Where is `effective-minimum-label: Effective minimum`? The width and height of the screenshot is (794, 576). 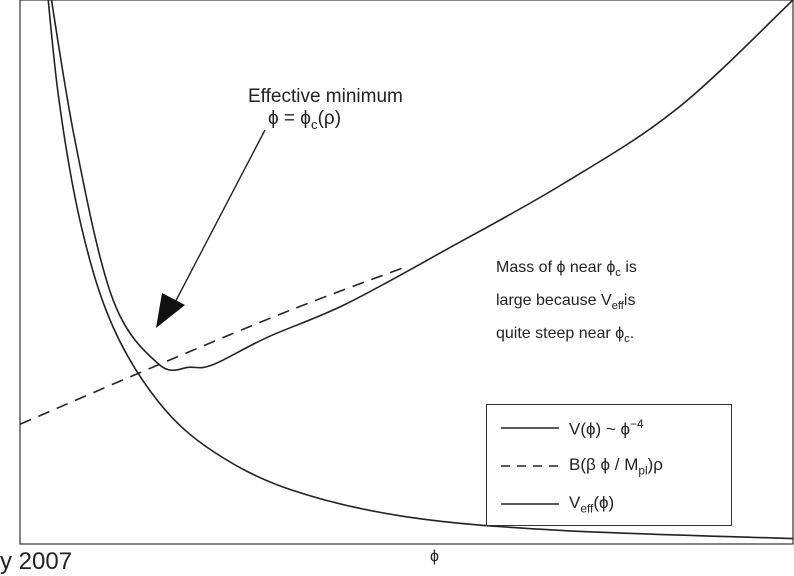
effective-minimum-label: Effective minimum is located at coordinates (325, 96).